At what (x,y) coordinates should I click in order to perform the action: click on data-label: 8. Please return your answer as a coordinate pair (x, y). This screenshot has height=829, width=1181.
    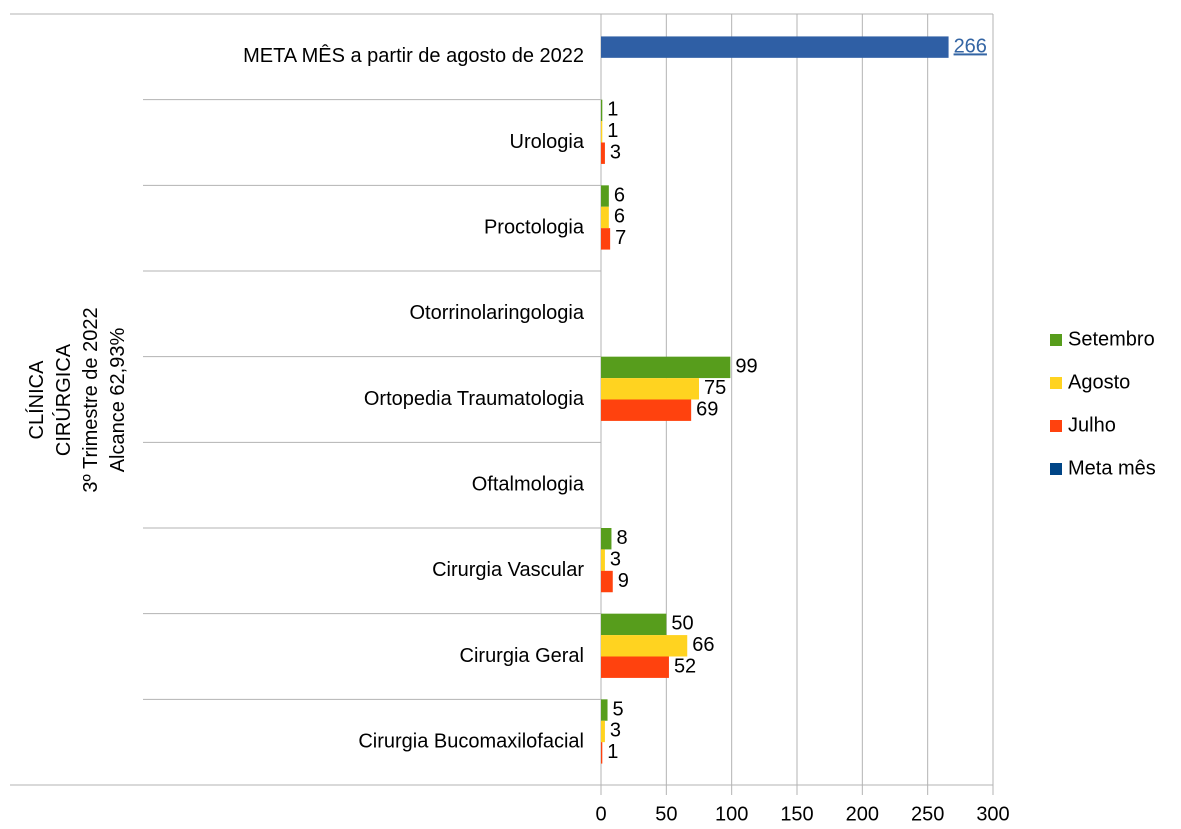
    Looking at the image, I should click on (621, 538).